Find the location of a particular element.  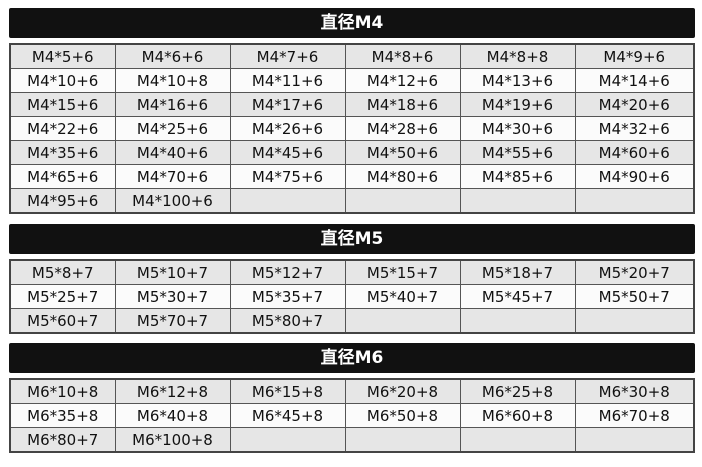

size-cell: M6*60+8 is located at coordinates (517, 415).